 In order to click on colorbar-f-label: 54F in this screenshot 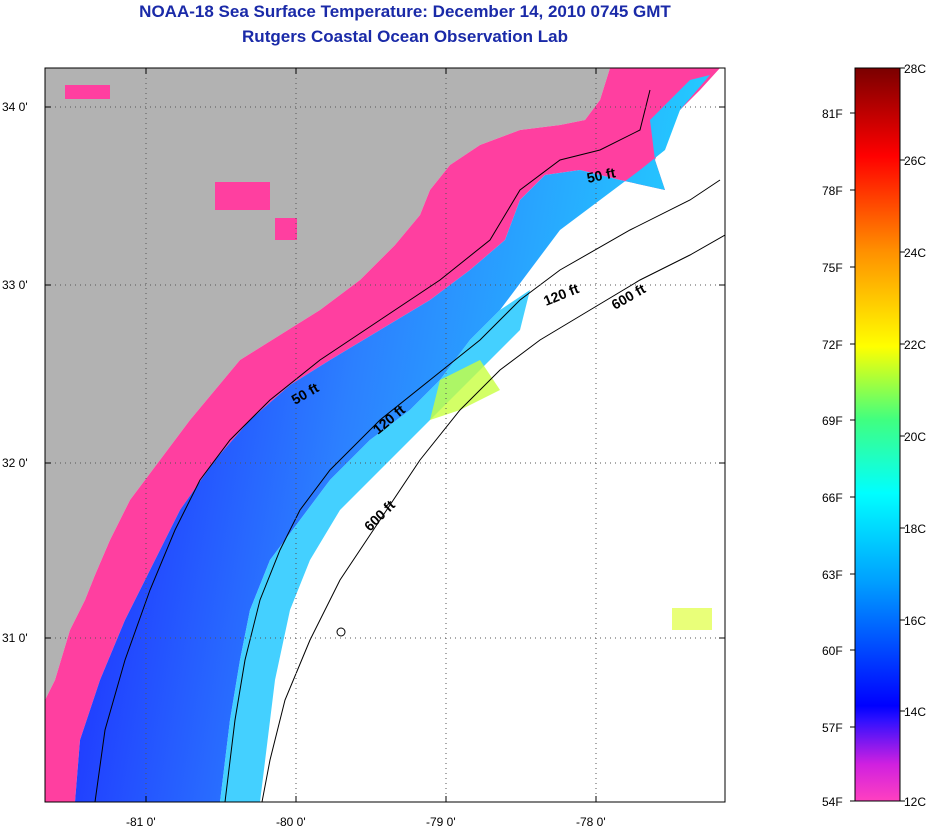, I will do `click(832, 802)`.